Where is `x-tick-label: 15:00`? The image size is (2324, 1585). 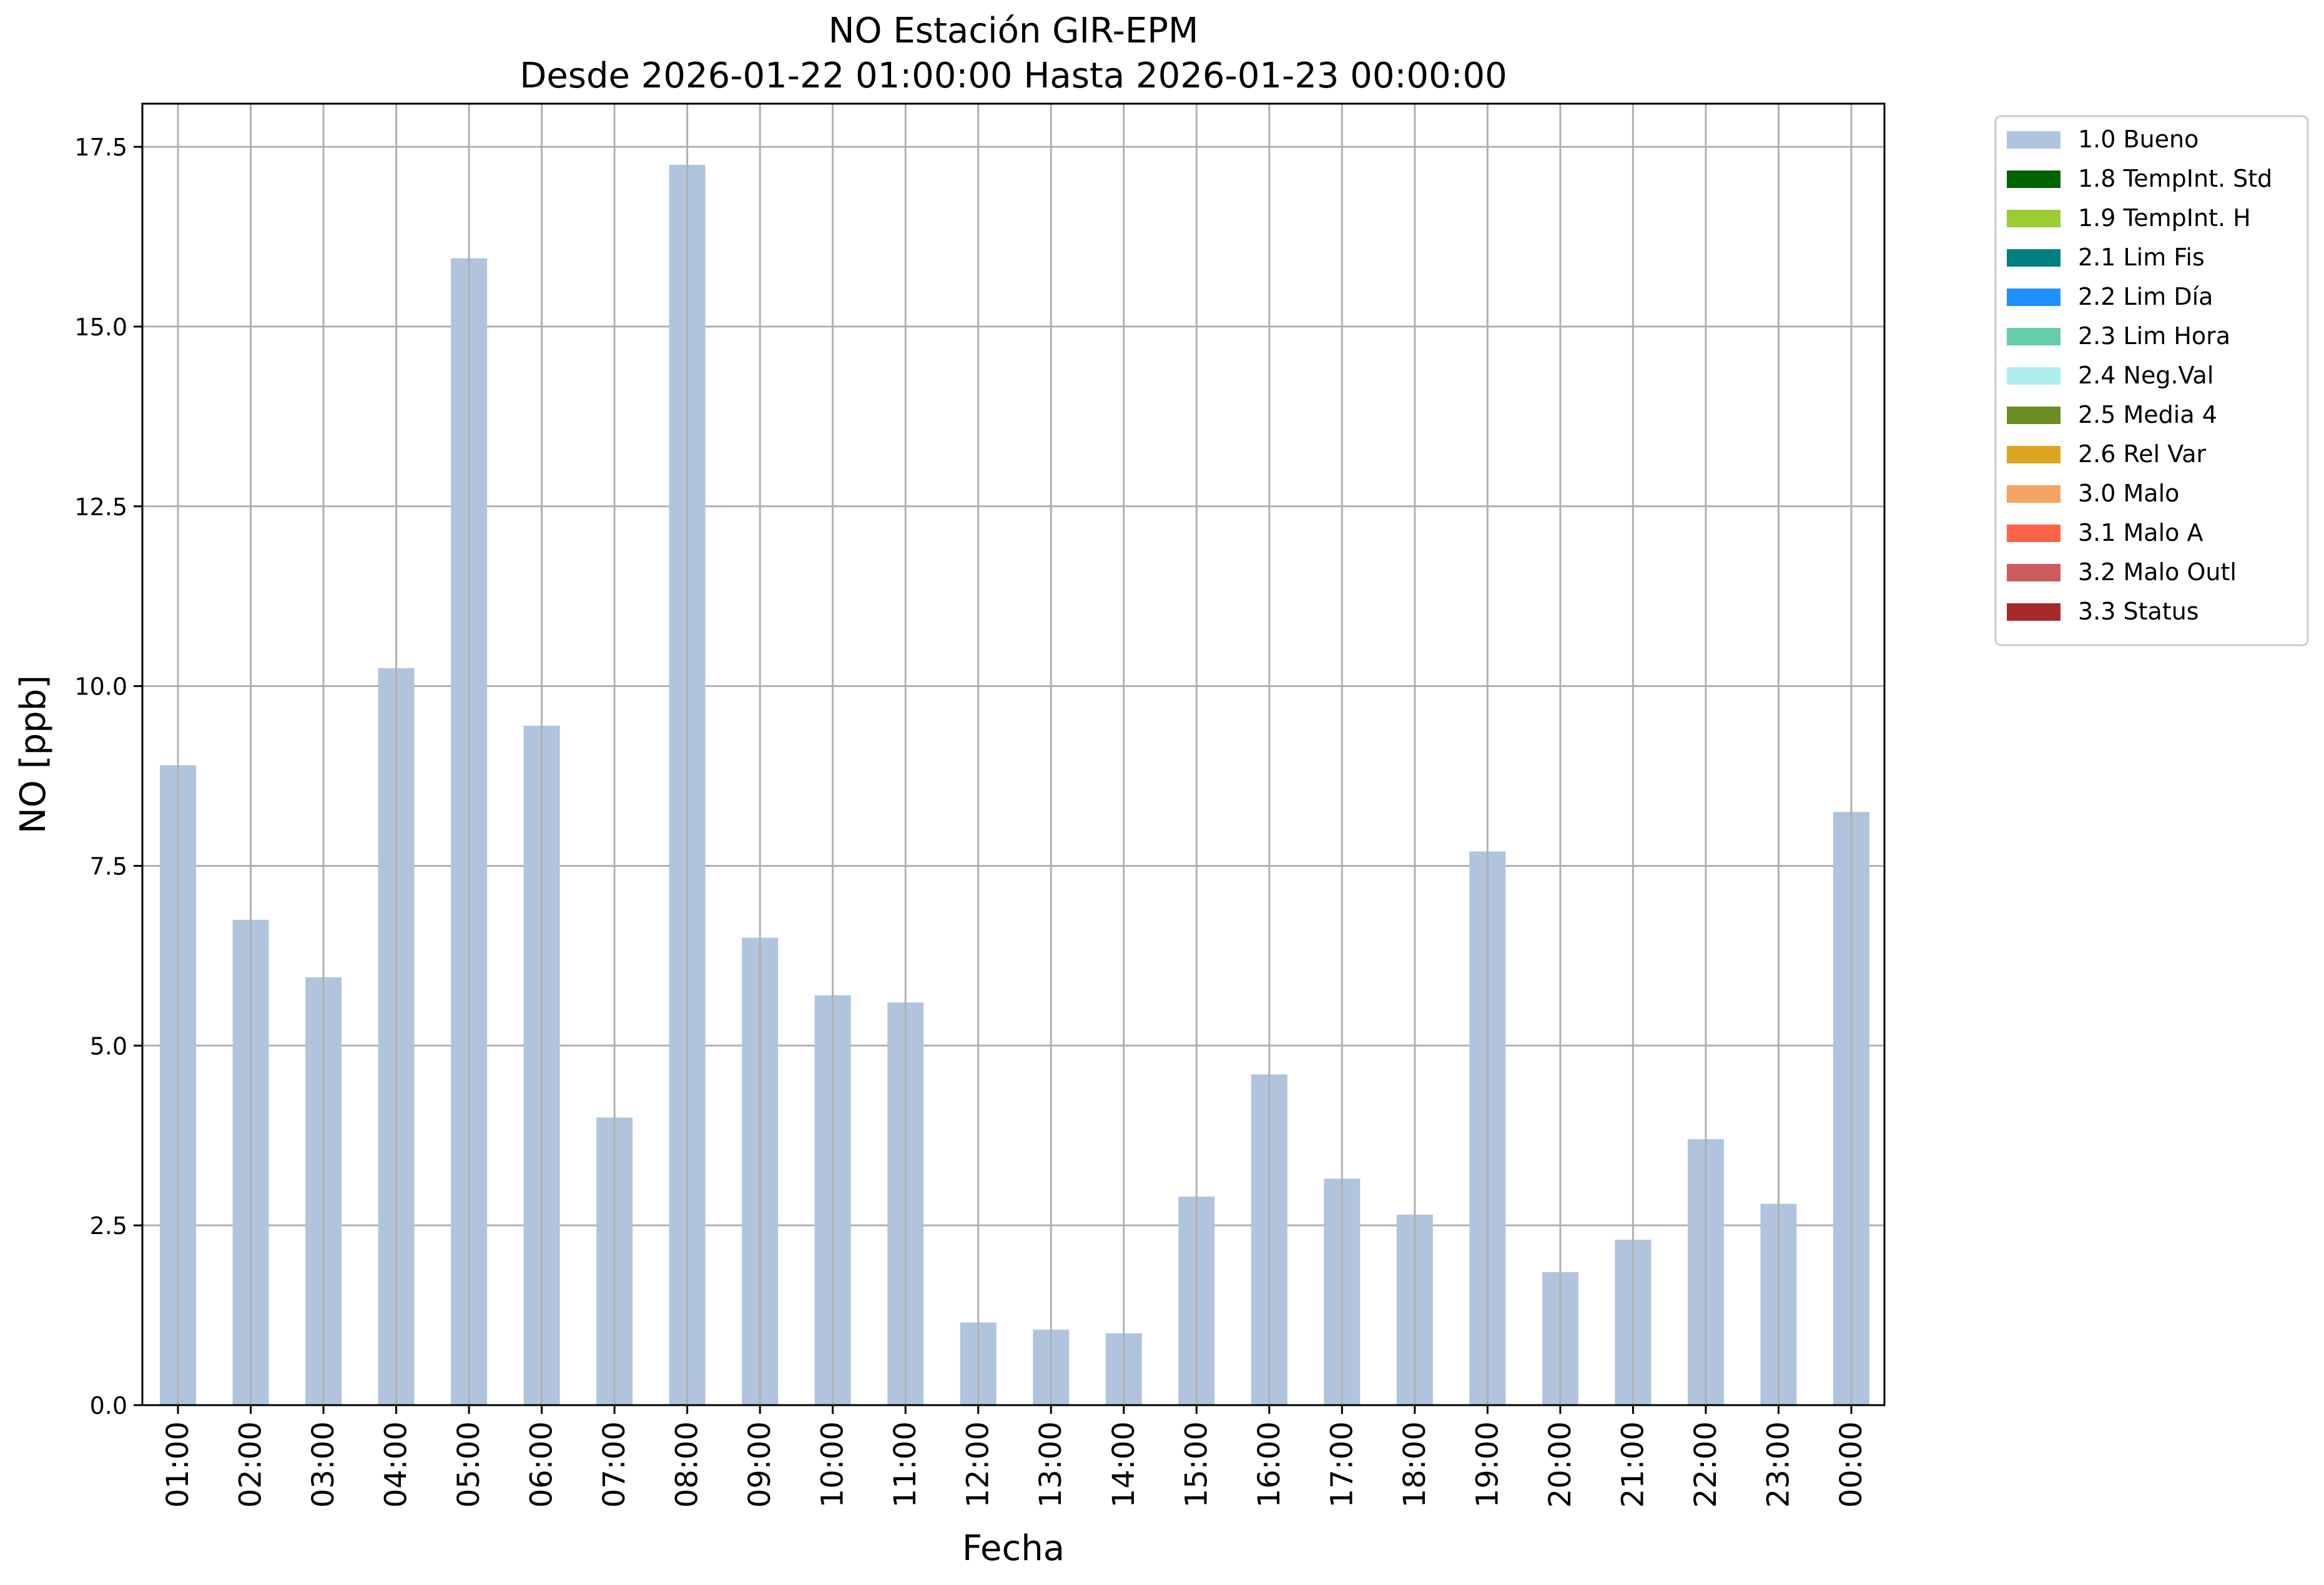 x-tick-label: 15:00 is located at coordinates (1196, 1464).